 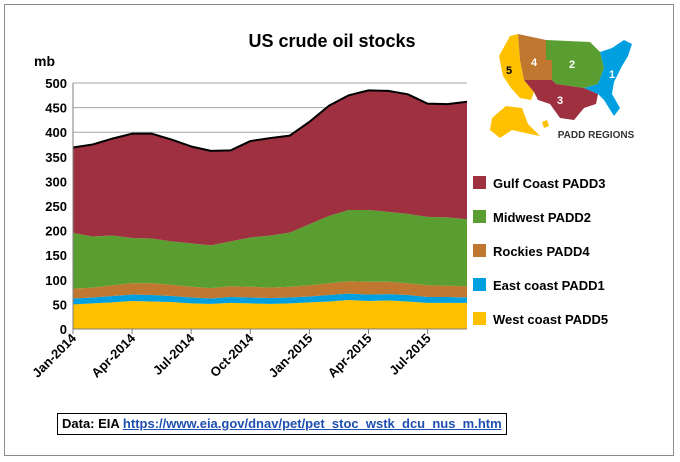 What do you see at coordinates (63, 329) in the screenshot?
I see `y-tick-0: 0` at bounding box center [63, 329].